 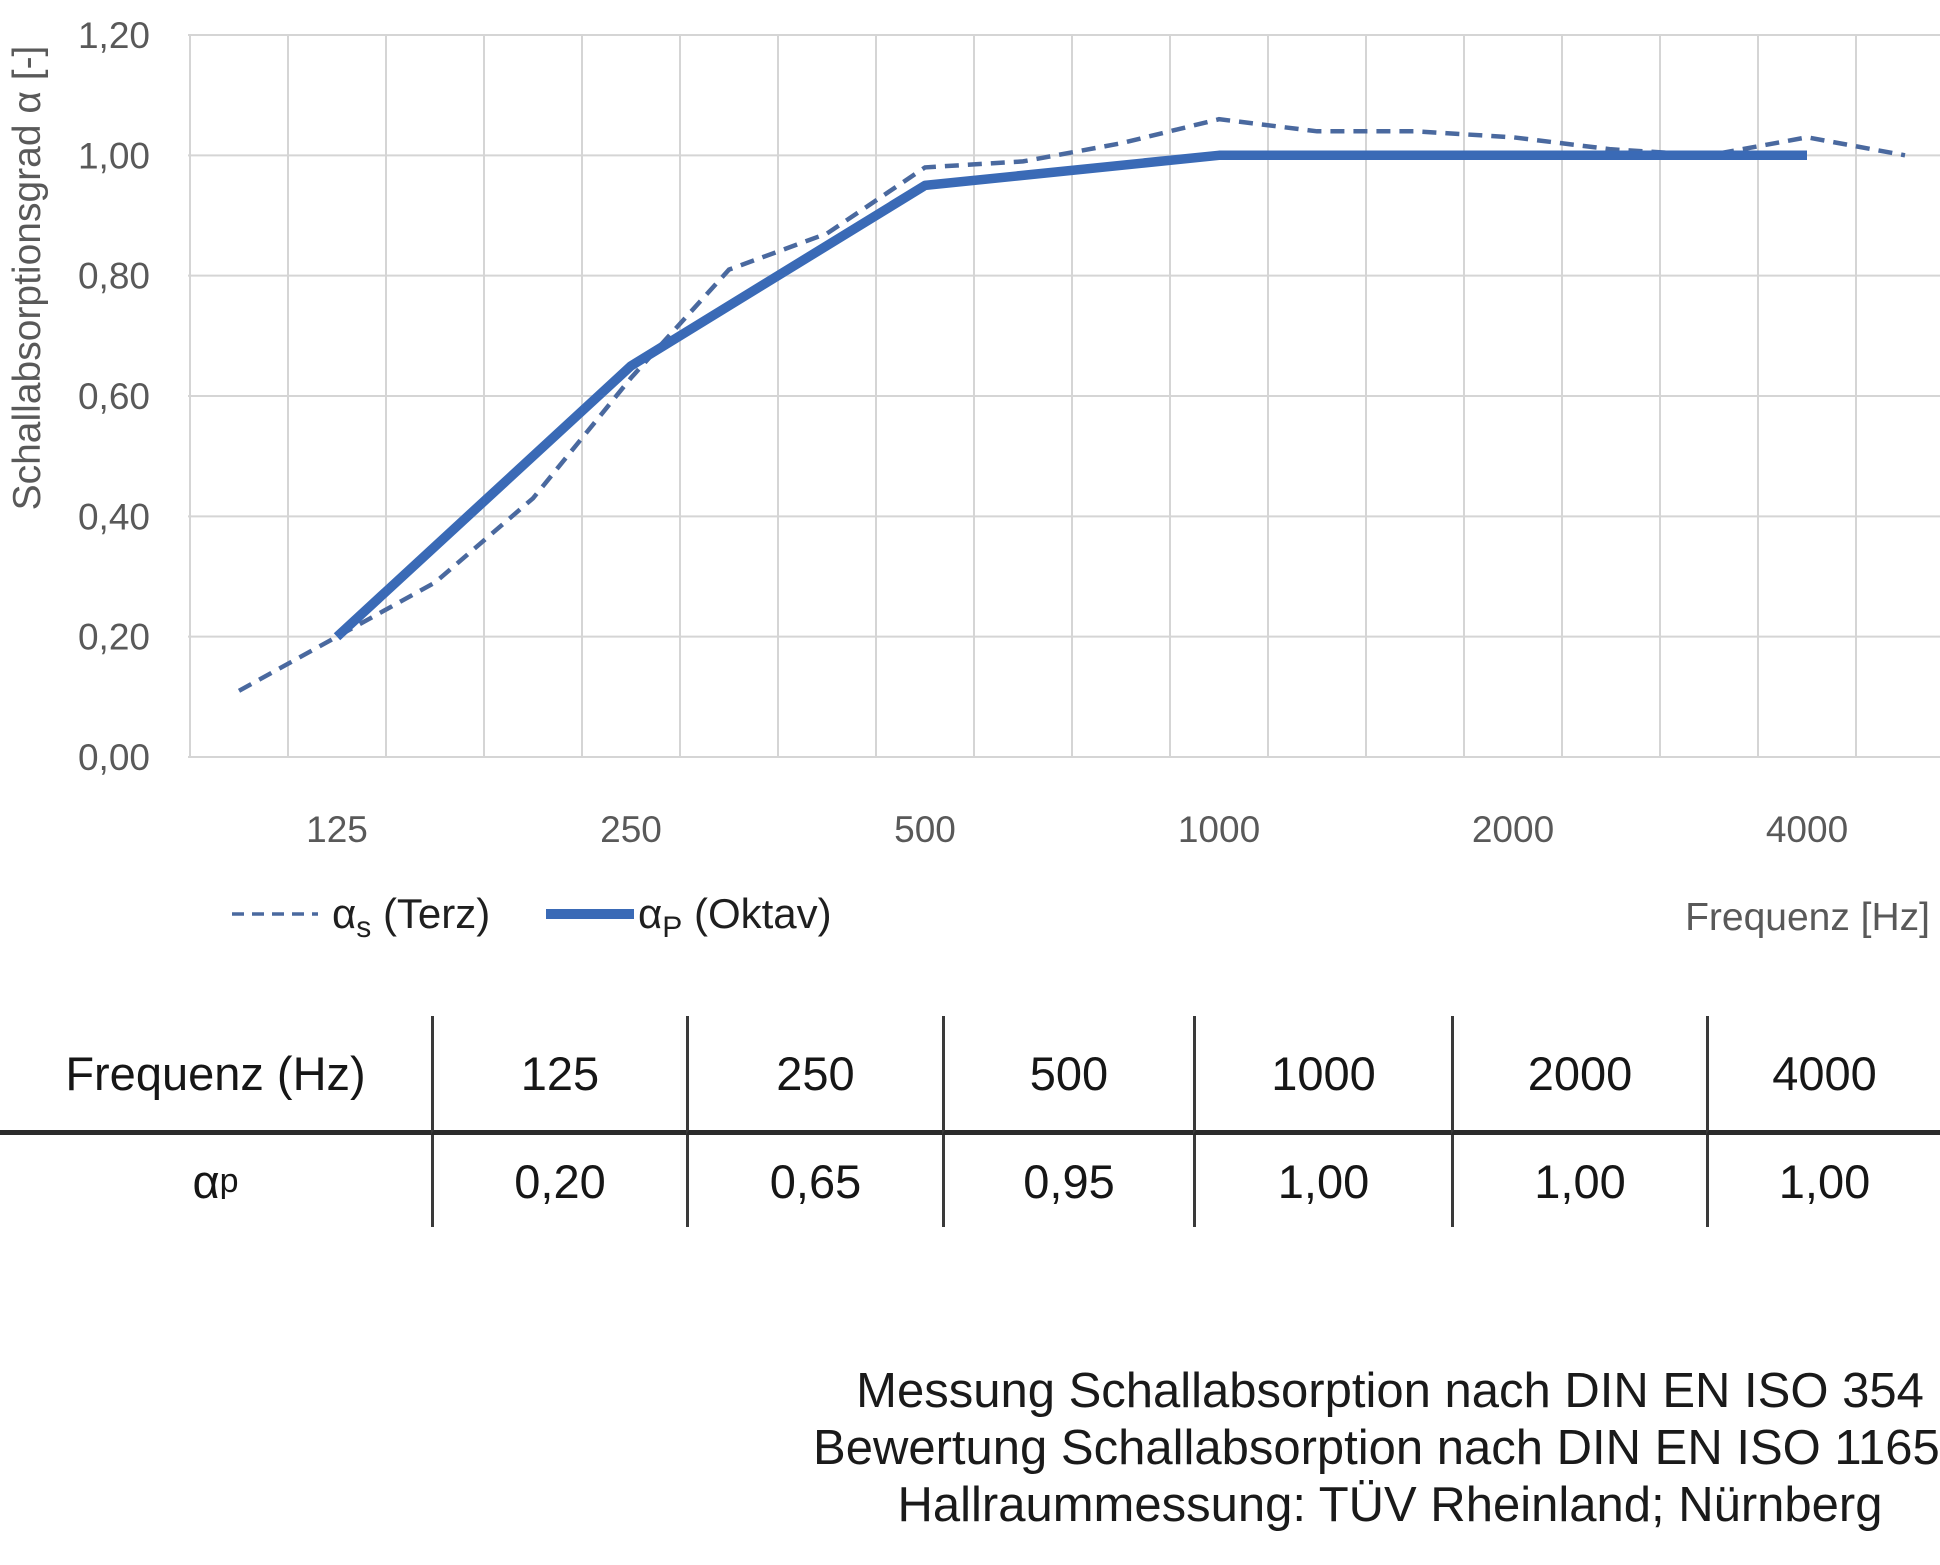 I want to click on table-value-125: 0,20, so click(x=558, y=1181).